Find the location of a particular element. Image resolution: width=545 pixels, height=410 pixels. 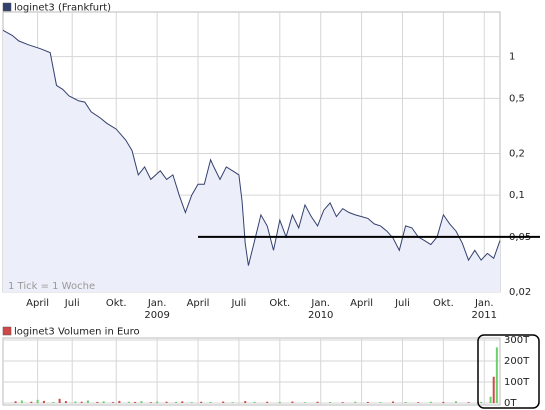

y-tick-label: 1 is located at coordinates (512, 57).